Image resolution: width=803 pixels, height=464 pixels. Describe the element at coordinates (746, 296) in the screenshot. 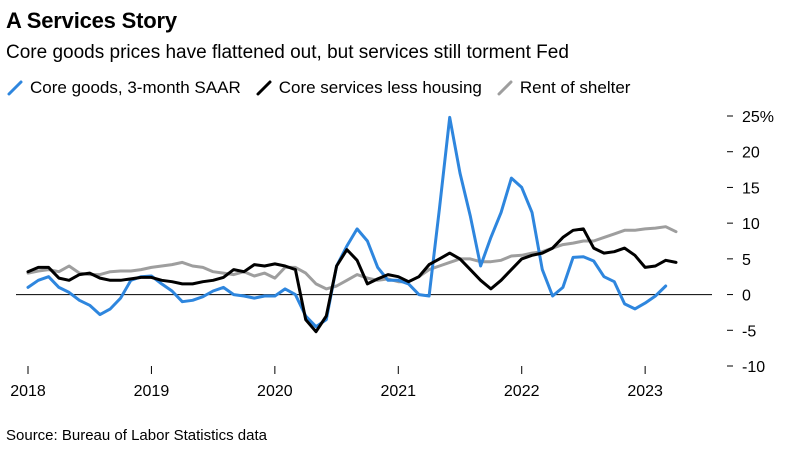

I see `y-tick-label: 0` at that location.